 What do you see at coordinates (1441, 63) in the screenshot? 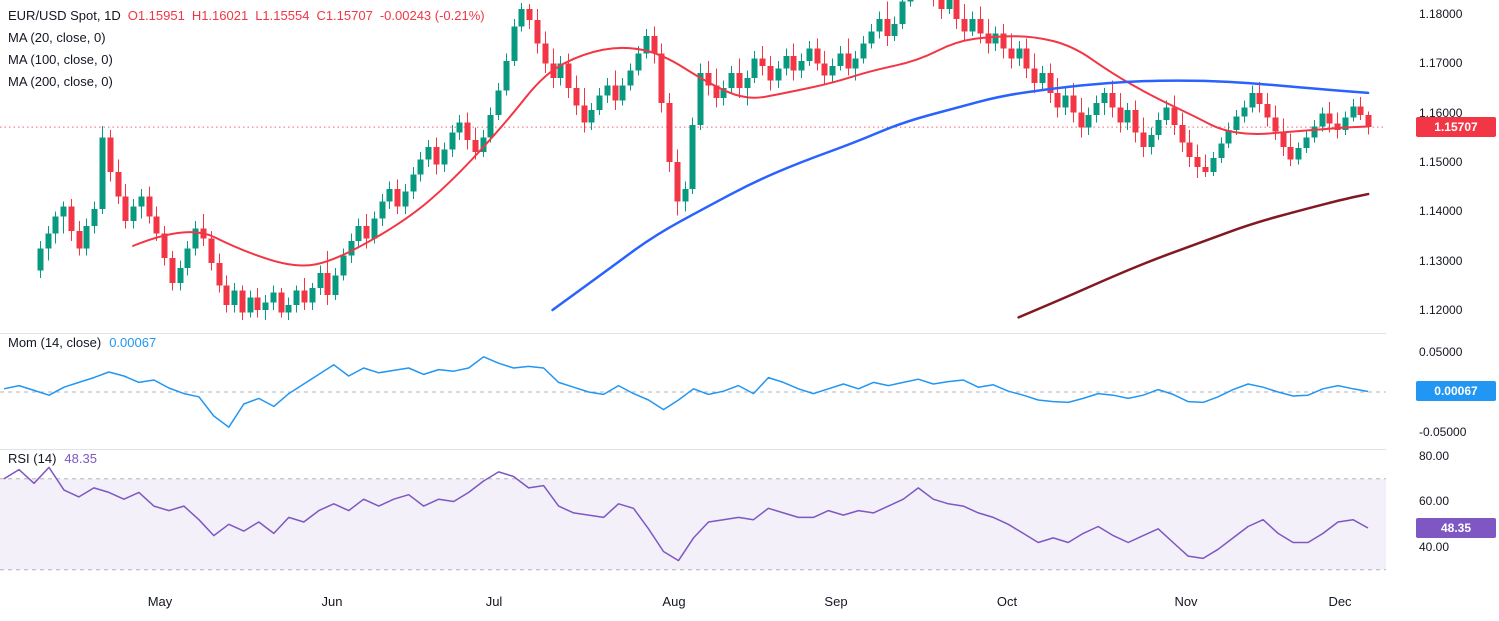
I see `price-axis-label: 1.17000` at bounding box center [1441, 63].